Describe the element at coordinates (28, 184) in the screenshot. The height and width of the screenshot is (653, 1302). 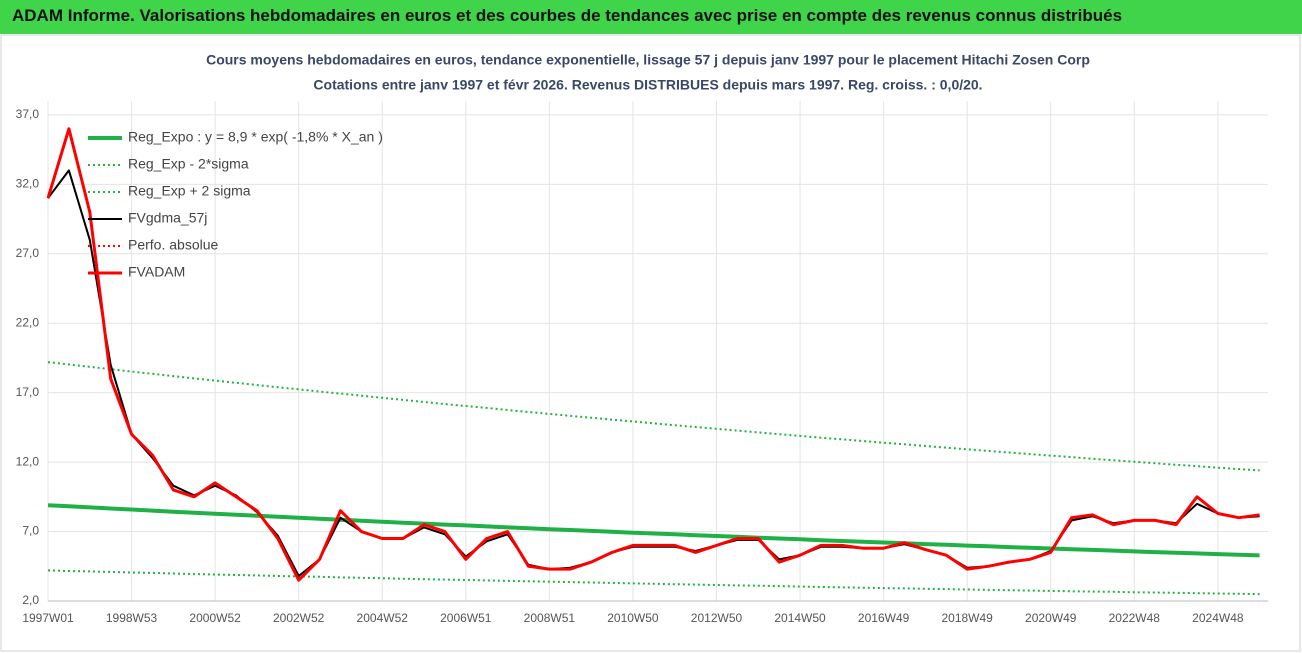
I see `y-tick-label: 32,0` at that location.